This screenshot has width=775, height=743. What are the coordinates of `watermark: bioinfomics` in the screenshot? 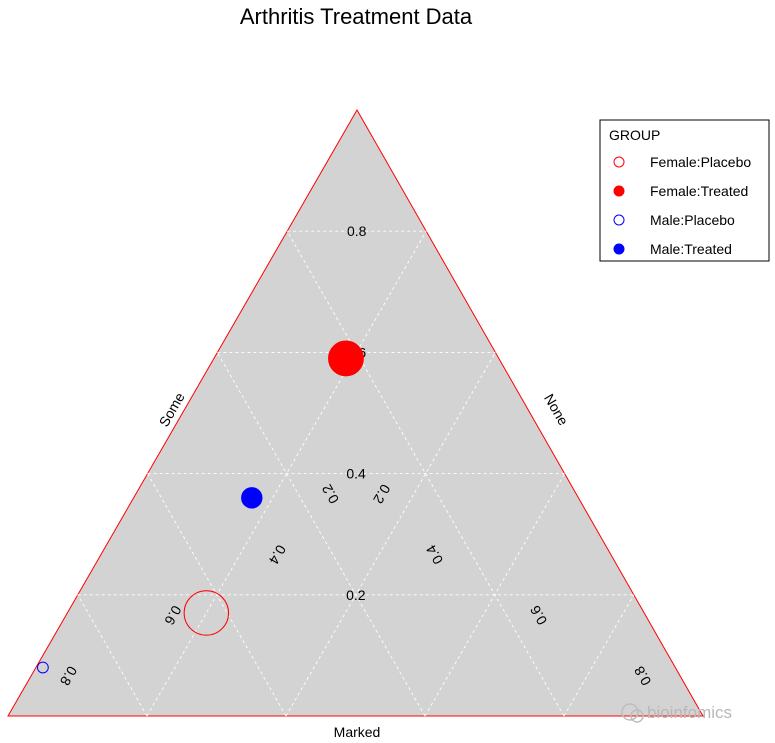 It's located at (676, 713).